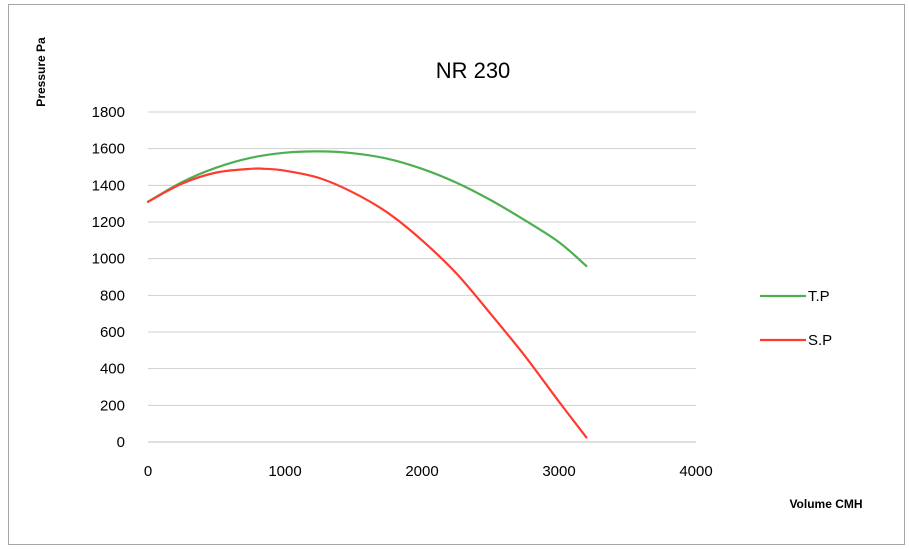  What do you see at coordinates (796, 318) in the screenshot?
I see `legend: T.P S.P` at bounding box center [796, 318].